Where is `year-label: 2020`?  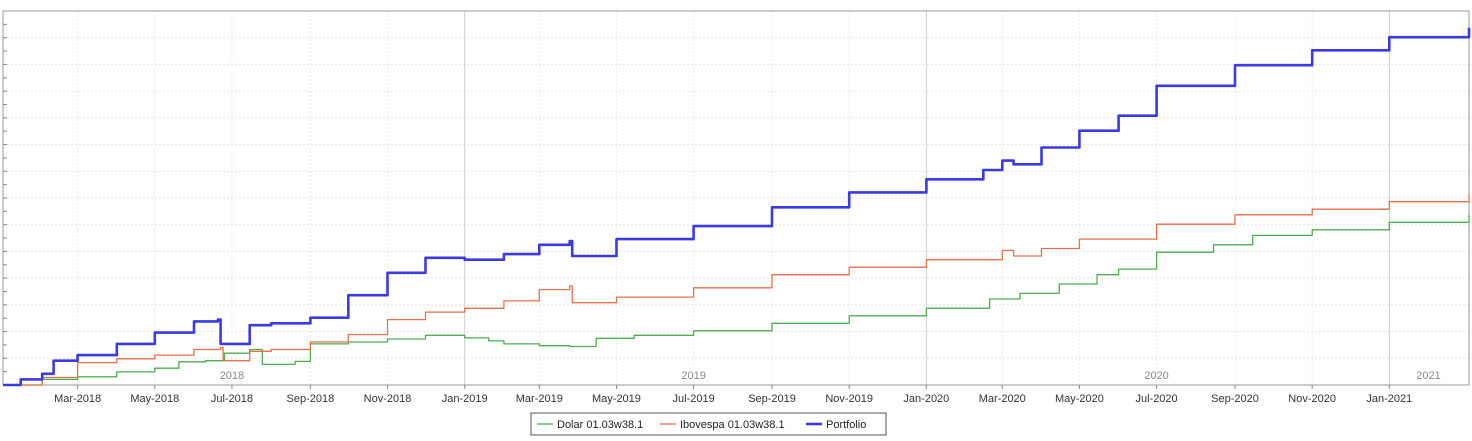
year-label: 2020 is located at coordinates (1156, 376).